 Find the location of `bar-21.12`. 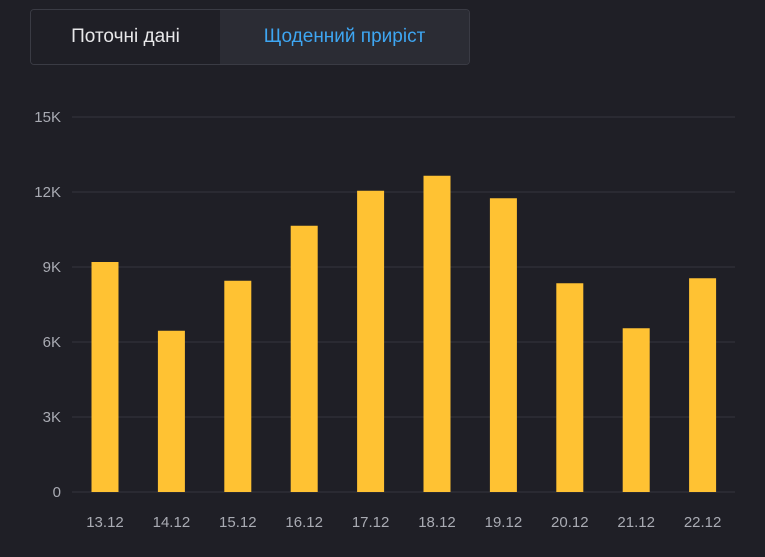

bar-21.12 is located at coordinates (636, 410).